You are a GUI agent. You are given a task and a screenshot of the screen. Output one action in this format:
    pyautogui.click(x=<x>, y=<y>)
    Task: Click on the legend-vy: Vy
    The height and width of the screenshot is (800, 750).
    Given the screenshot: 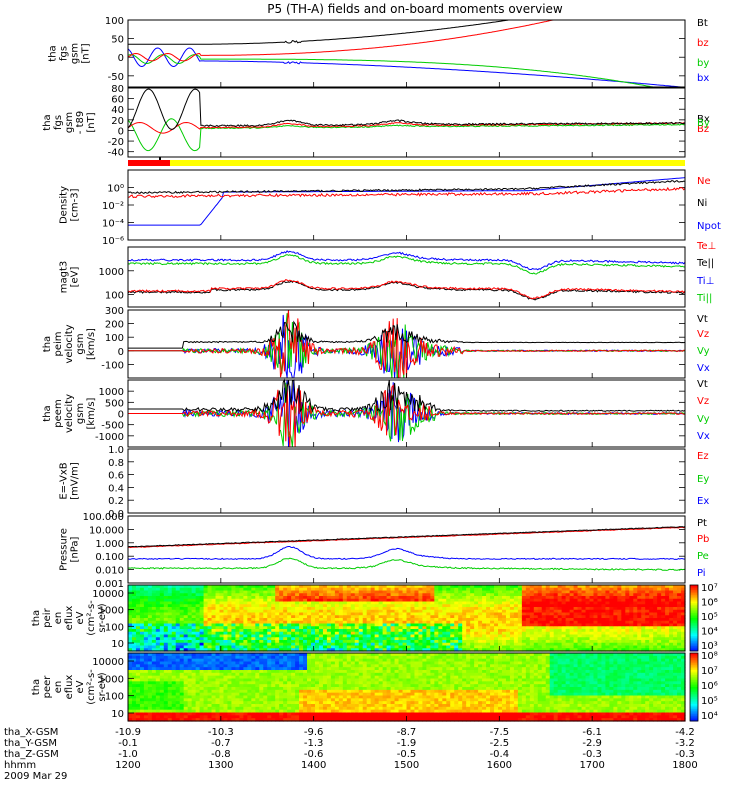 What is the action you would take?
    pyautogui.click(x=703, y=351)
    